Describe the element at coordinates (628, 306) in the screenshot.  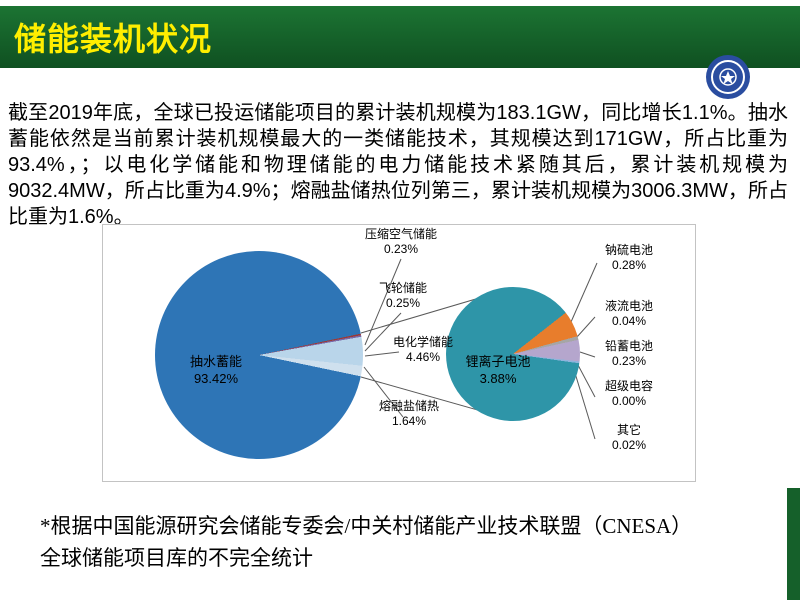
I see `slice-name: 液流电池` at that location.